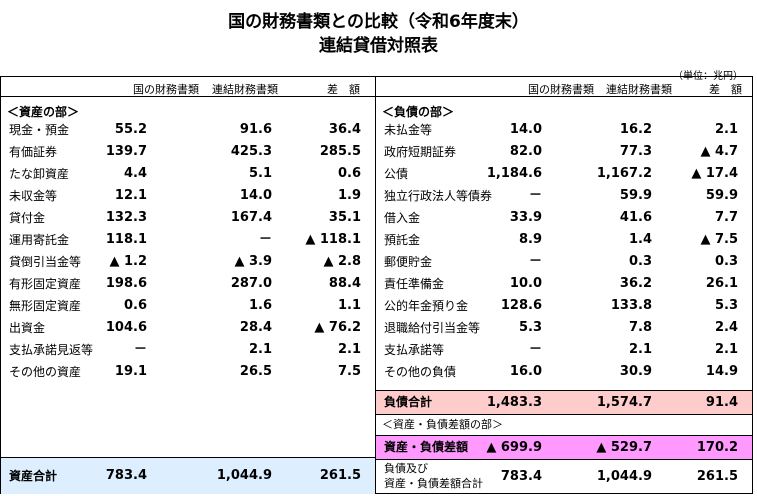  What do you see at coordinates (564, 130) in the screenshot?
I see `table-row: 未払金等 14.0 16.2 2.1` at bounding box center [564, 130].